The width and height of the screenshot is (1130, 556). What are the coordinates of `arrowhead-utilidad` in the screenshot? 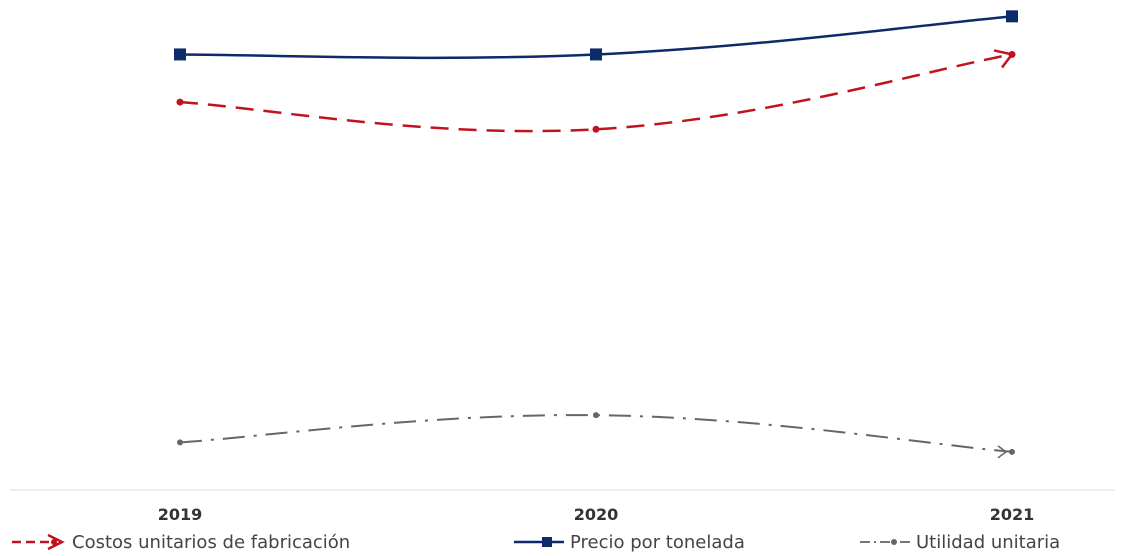 It's located at (1002, 452).